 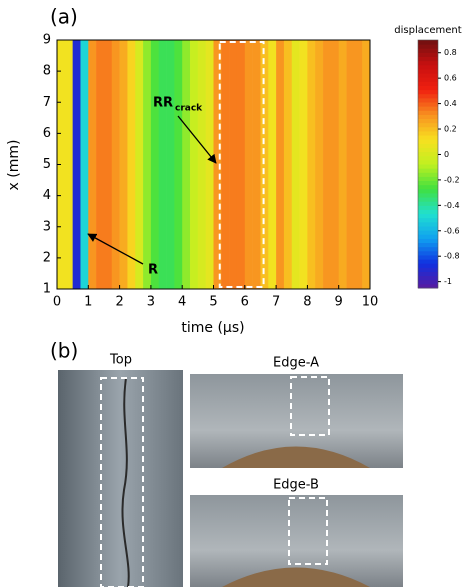 What do you see at coordinates (14, 165) in the screenshot?
I see `y-axis-label: x (mm)` at bounding box center [14, 165].